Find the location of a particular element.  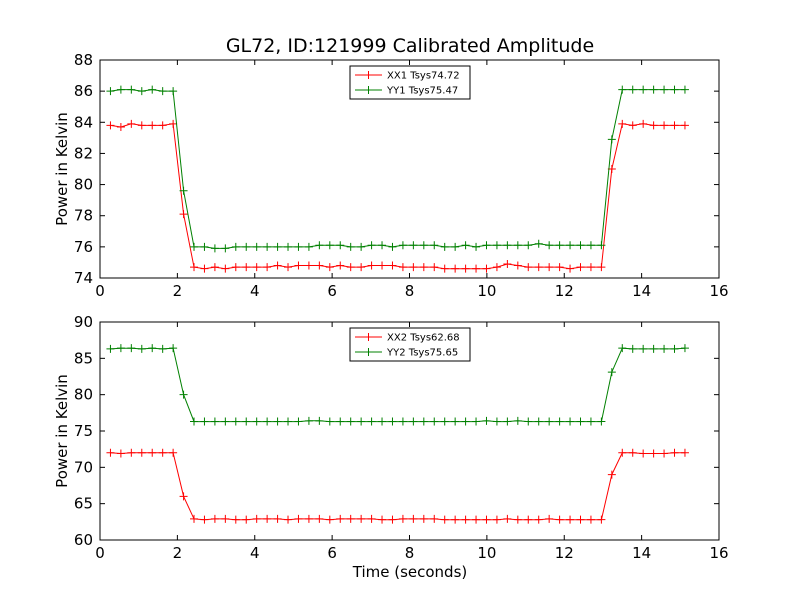

y-tick-label: 90 is located at coordinates (83, 322).